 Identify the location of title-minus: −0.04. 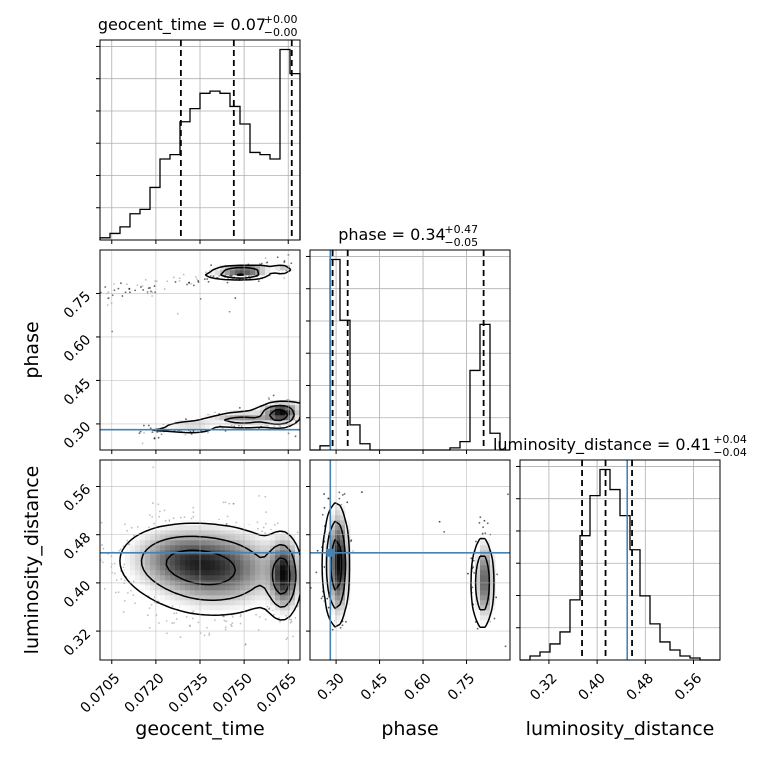
(730, 452).